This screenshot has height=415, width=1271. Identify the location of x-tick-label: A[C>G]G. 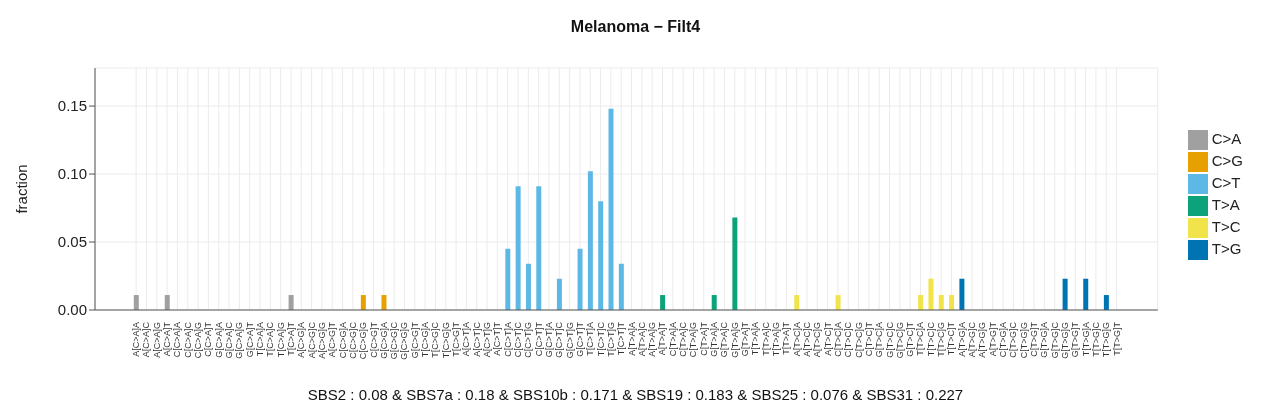
(321, 340).